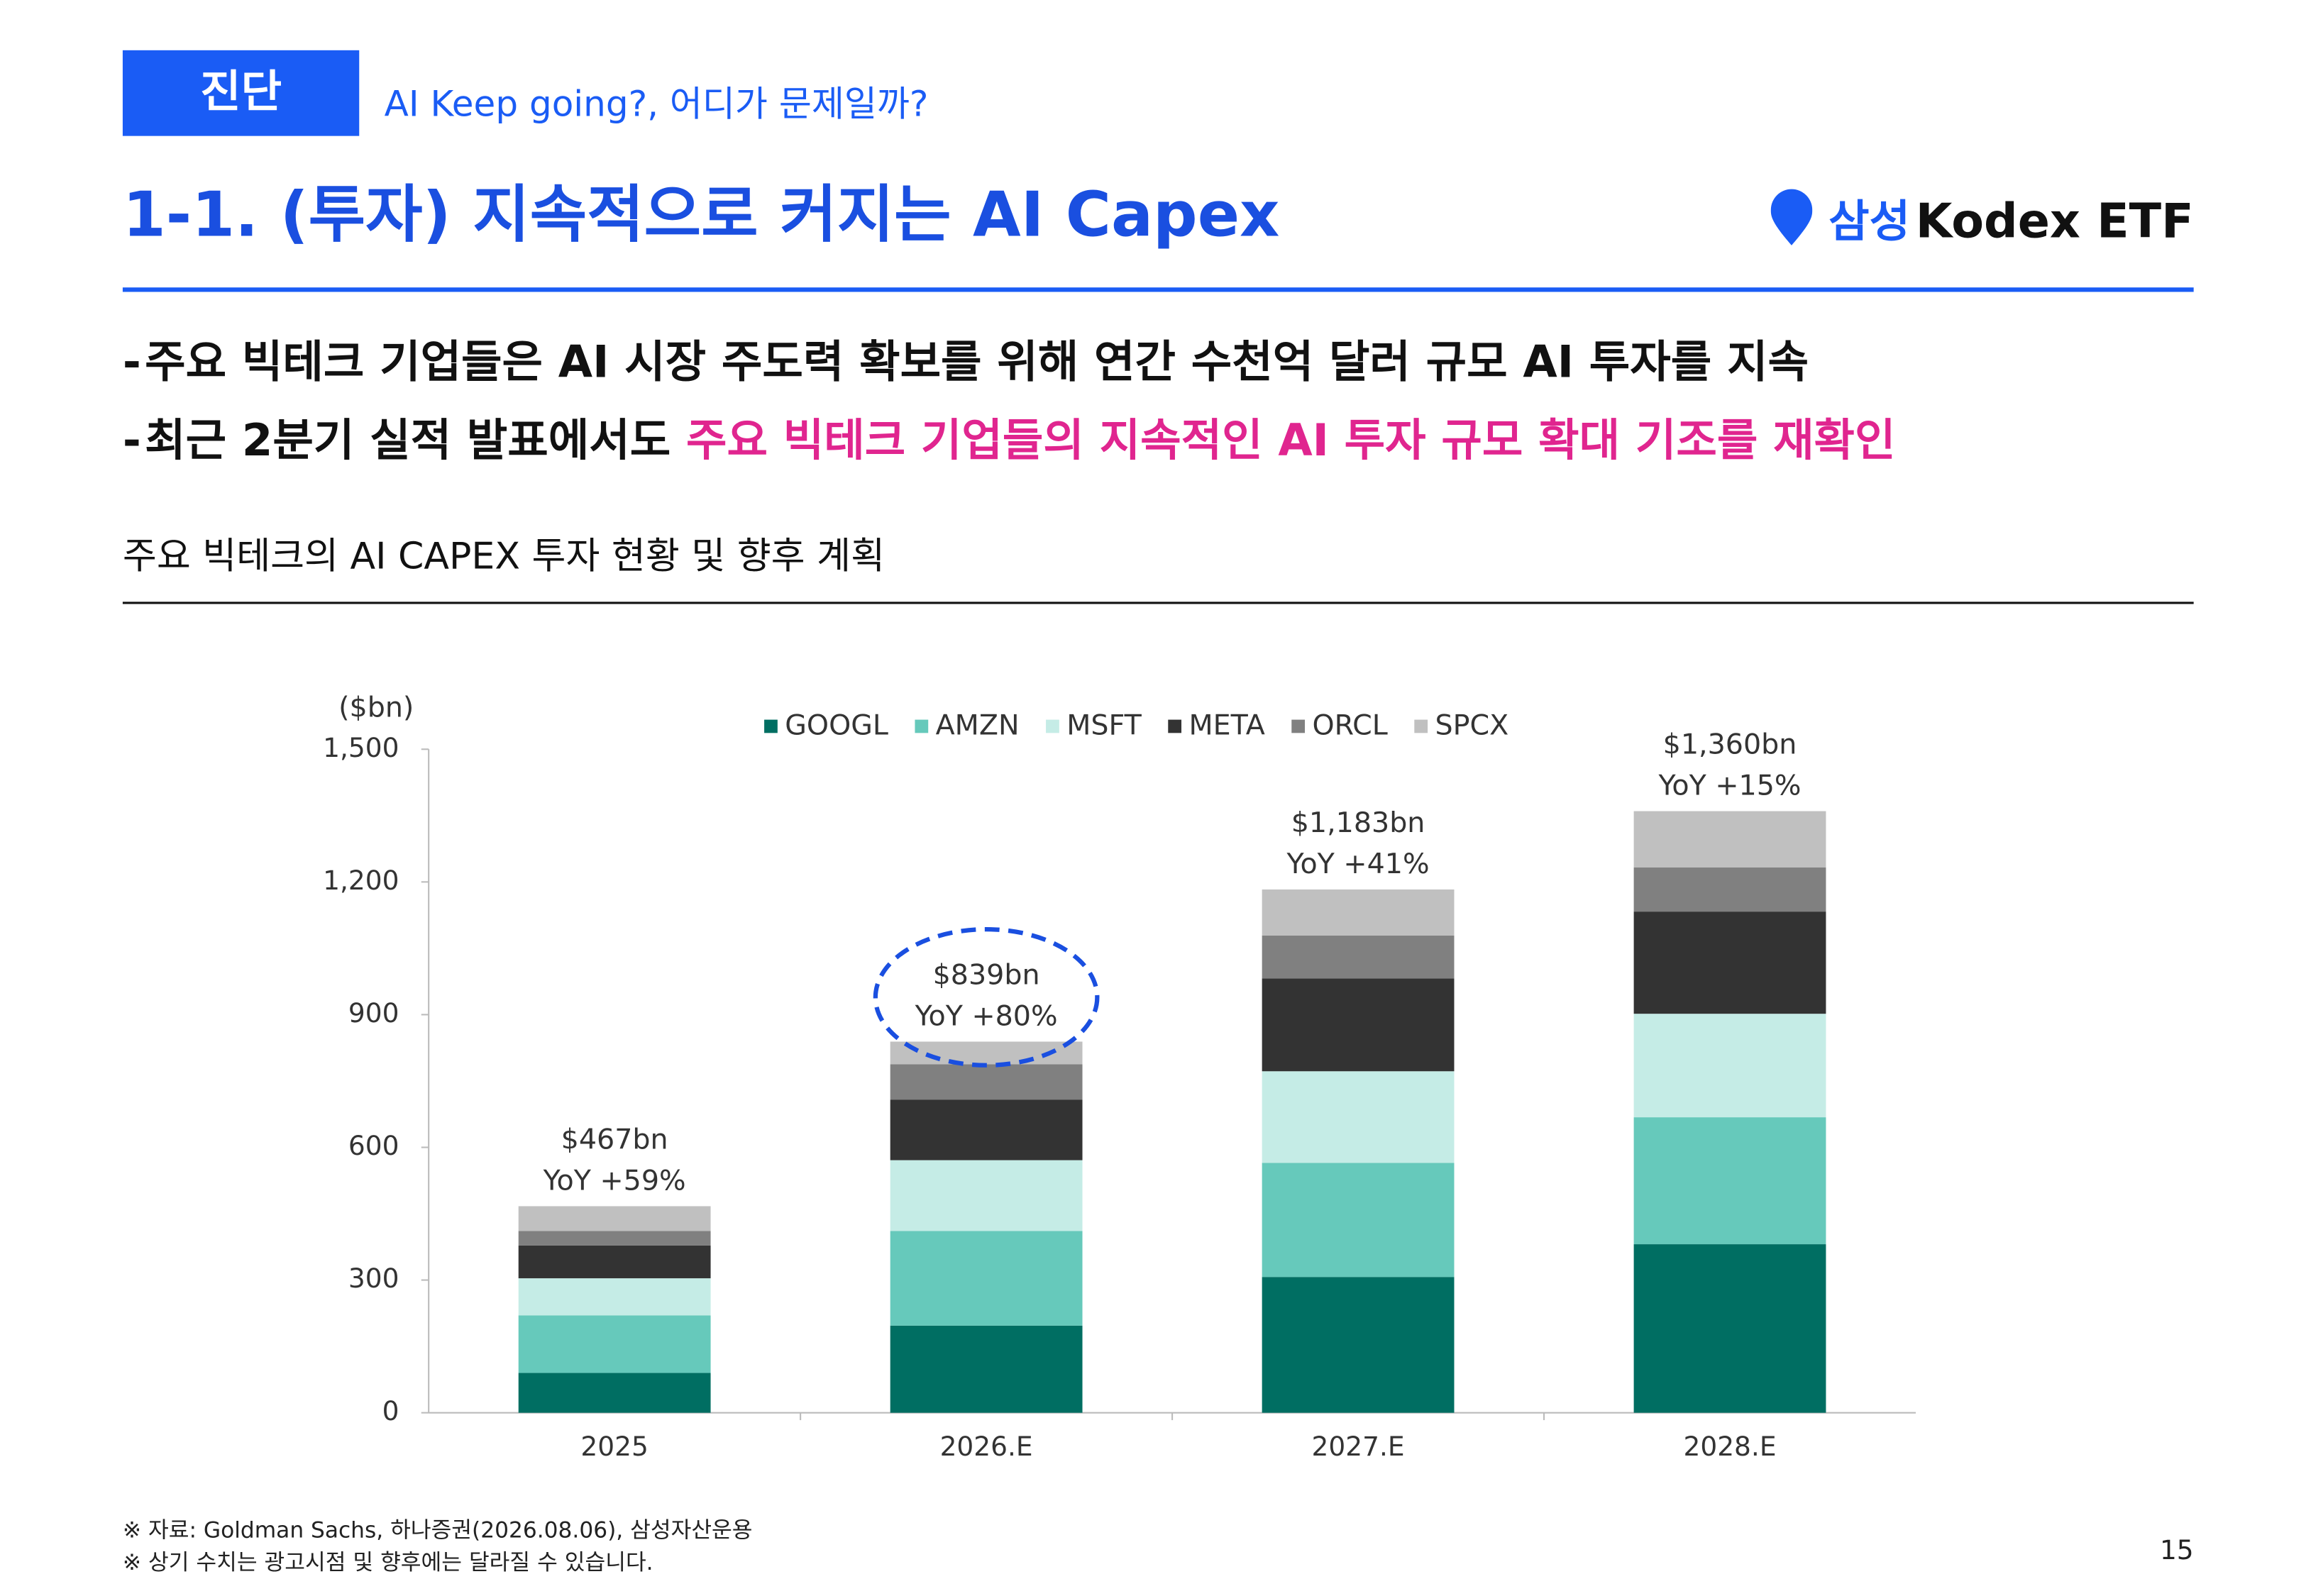 The width and height of the screenshot is (2306, 1596). I want to click on yoy-label: YoY +41%, so click(1358, 864).